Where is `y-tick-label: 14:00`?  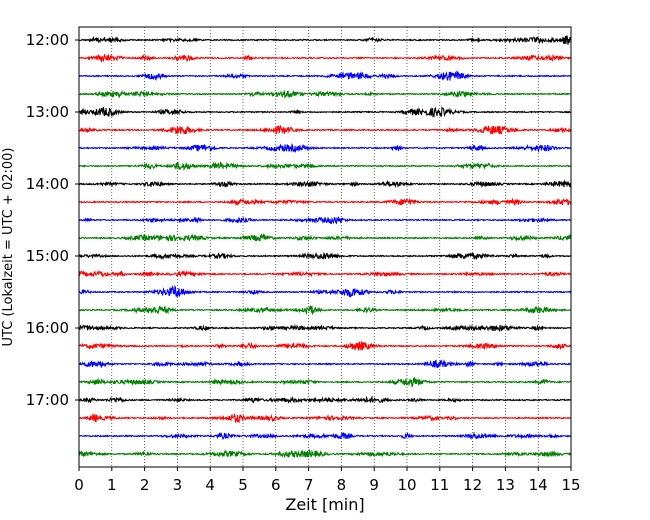
y-tick-label: 14:00 is located at coordinates (47, 184).